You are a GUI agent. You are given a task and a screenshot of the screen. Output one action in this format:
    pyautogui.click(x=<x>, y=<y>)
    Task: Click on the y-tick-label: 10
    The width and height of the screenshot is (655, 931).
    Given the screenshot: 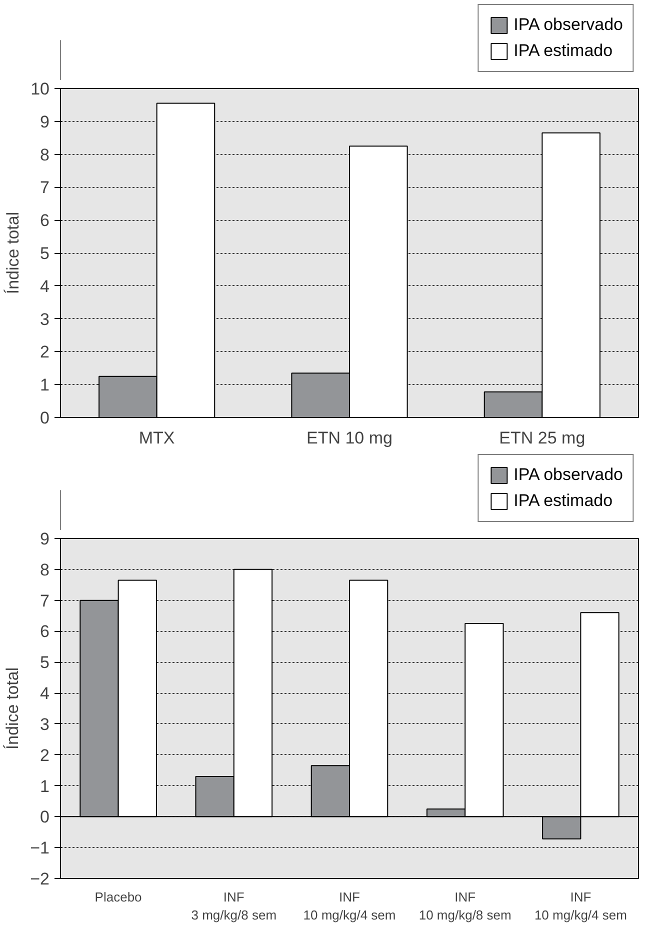 What is the action you would take?
    pyautogui.click(x=40, y=89)
    